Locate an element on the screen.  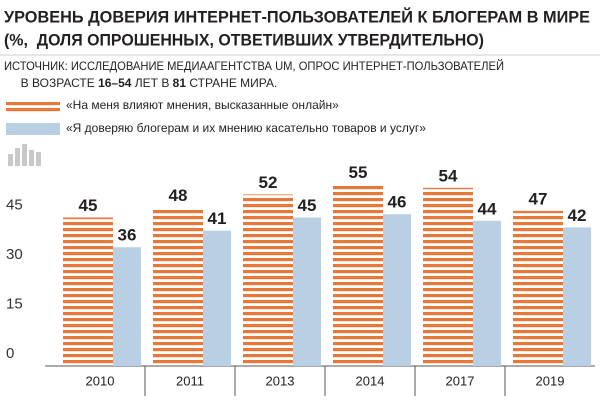
x-tick-label: 2014 is located at coordinates (370, 380).